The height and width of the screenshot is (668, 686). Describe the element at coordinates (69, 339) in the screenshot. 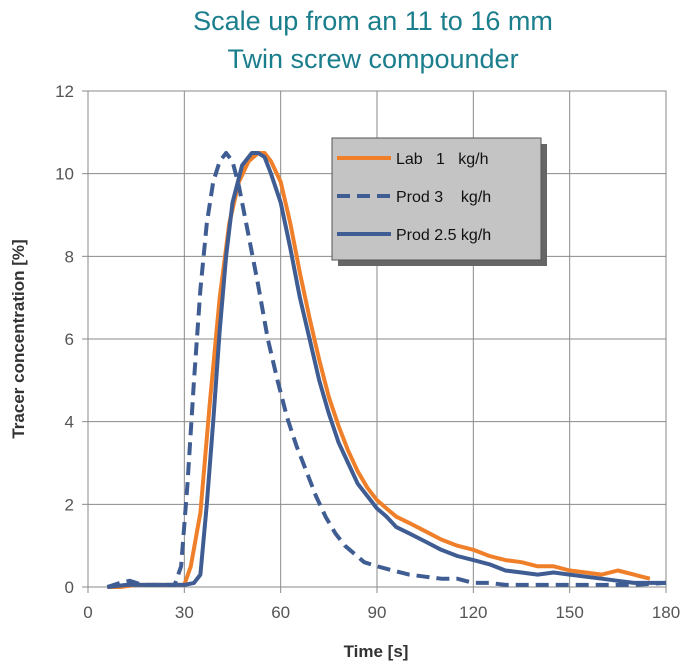

I see `y-tick-label: 6` at that location.